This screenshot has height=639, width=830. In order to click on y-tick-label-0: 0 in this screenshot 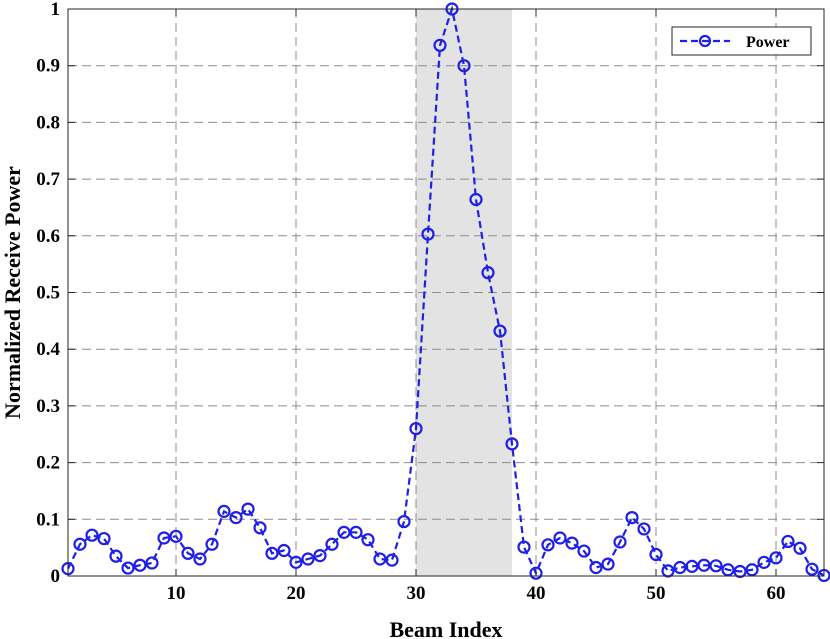, I will do `click(56, 576)`.